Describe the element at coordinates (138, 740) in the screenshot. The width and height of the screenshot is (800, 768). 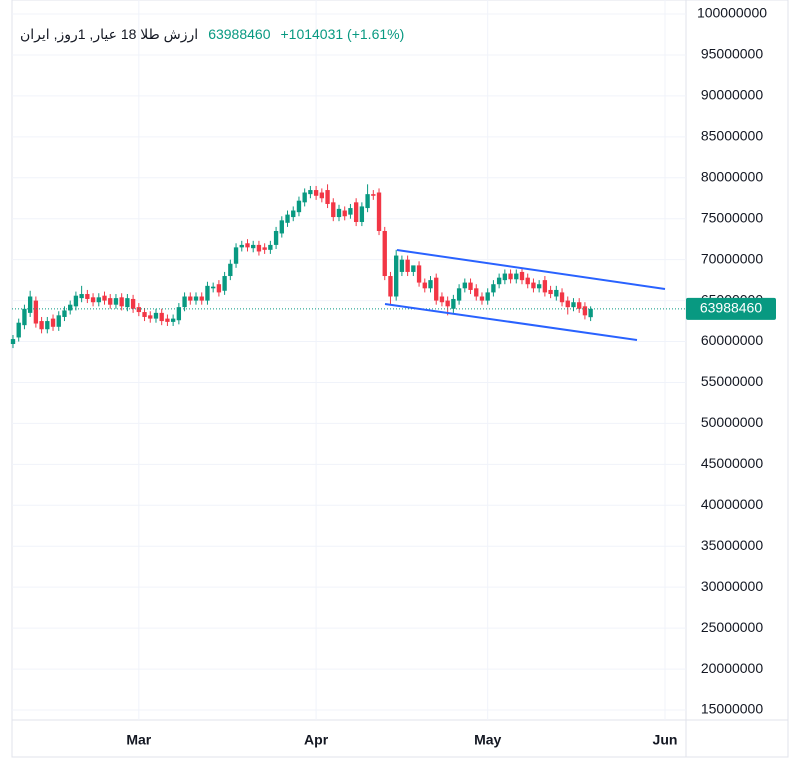
I see `x-tick-label: Mar` at that location.